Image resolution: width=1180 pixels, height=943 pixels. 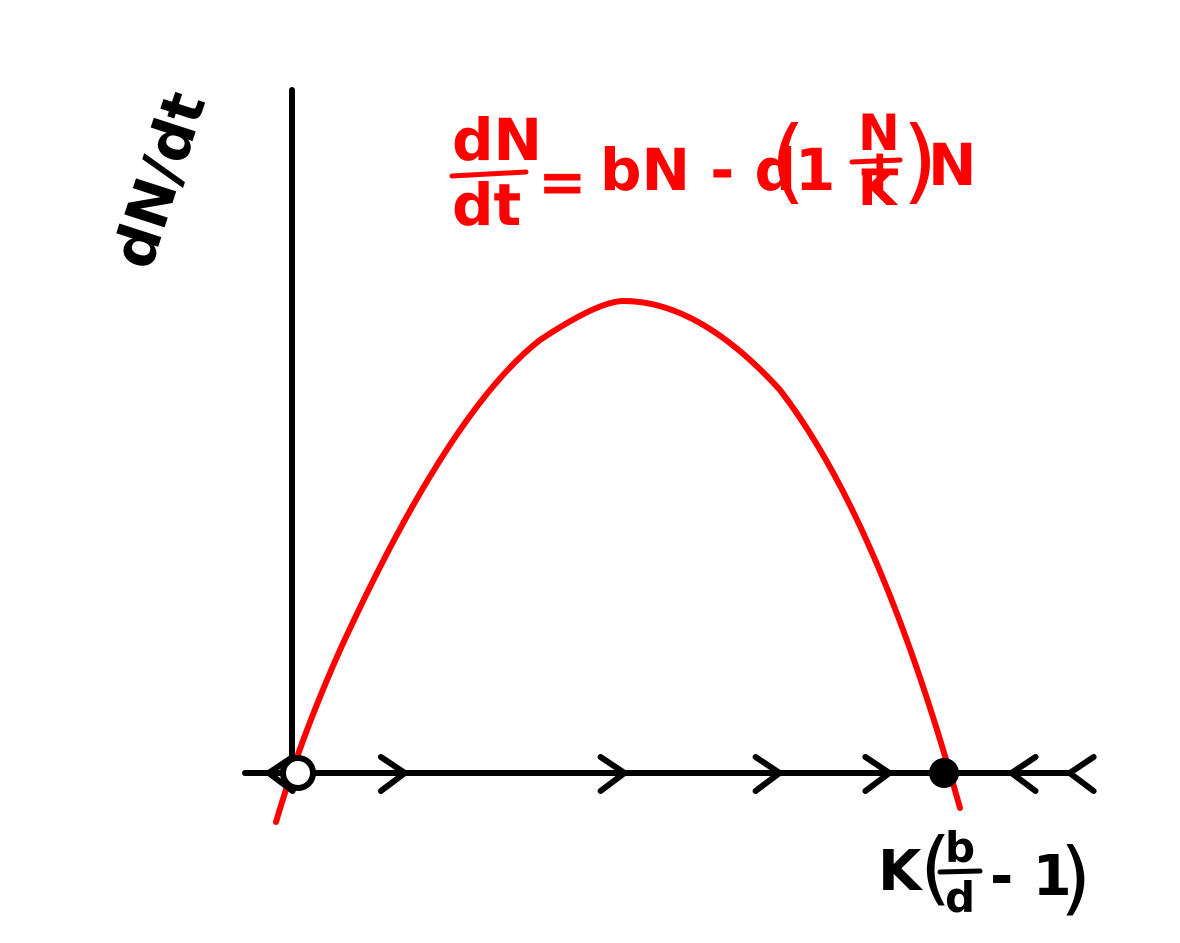 I want to click on y-axis-label: dN/dt, so click(x=159, y=180).